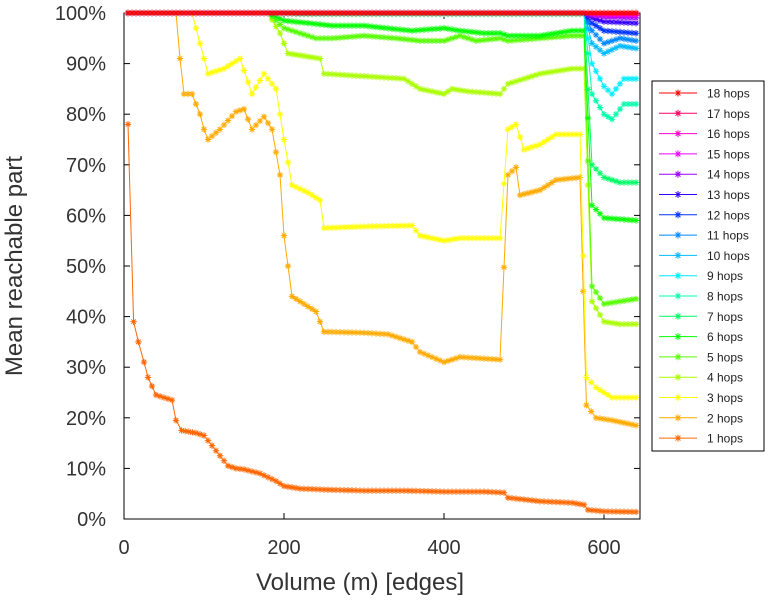 This screenshot has width=775, height=600. I want to click on legend-box, so click(708, 266).